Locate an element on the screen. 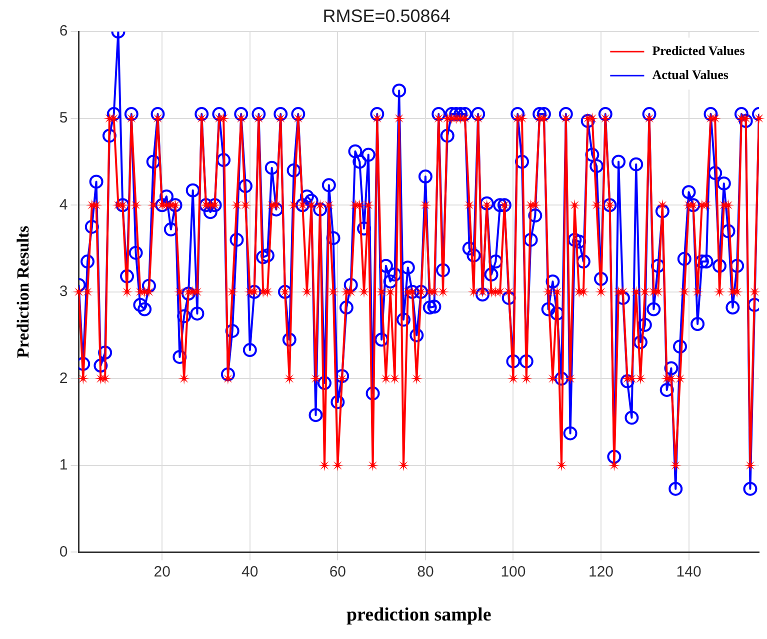 The image size is (767, 639). y-tick-label: 2 is located at coordinates (63, 378).